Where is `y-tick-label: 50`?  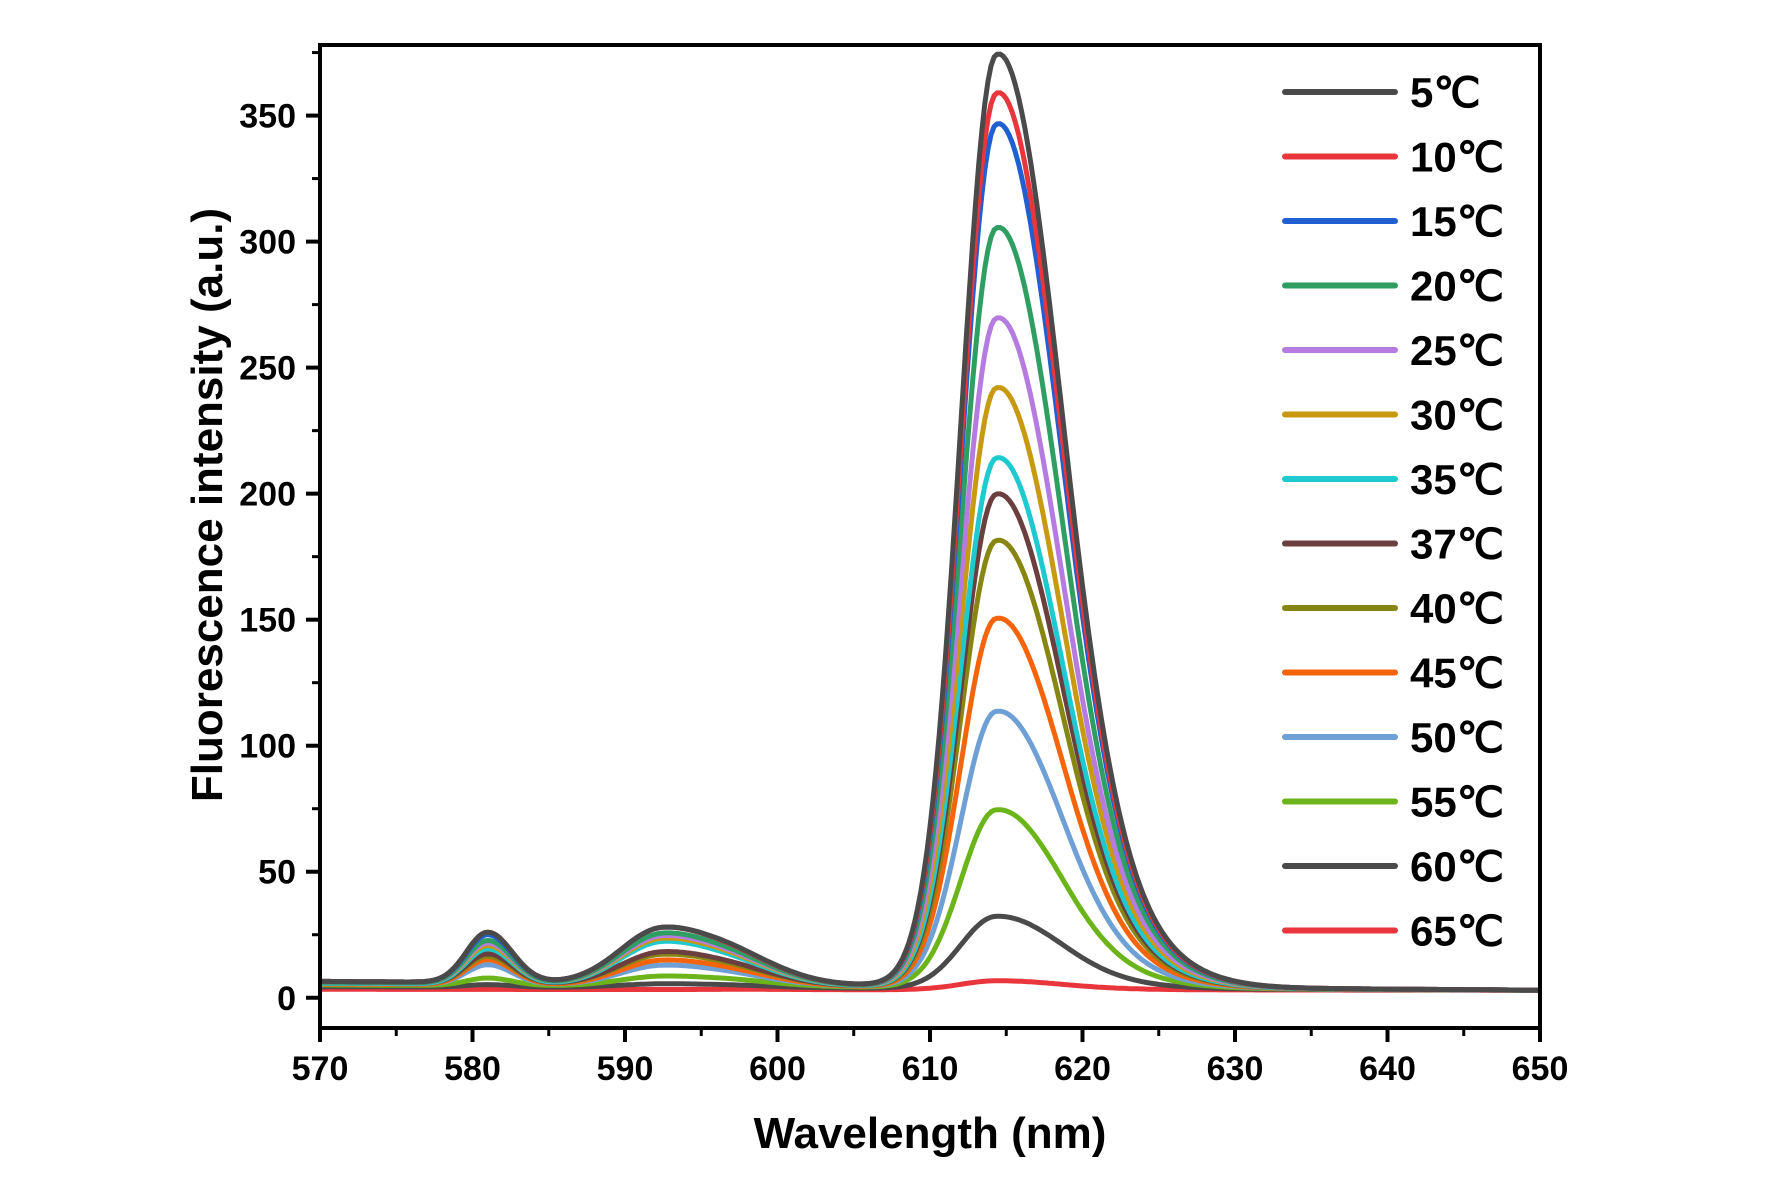
y-tick-label: 50 is located at coordinates (277, 873).